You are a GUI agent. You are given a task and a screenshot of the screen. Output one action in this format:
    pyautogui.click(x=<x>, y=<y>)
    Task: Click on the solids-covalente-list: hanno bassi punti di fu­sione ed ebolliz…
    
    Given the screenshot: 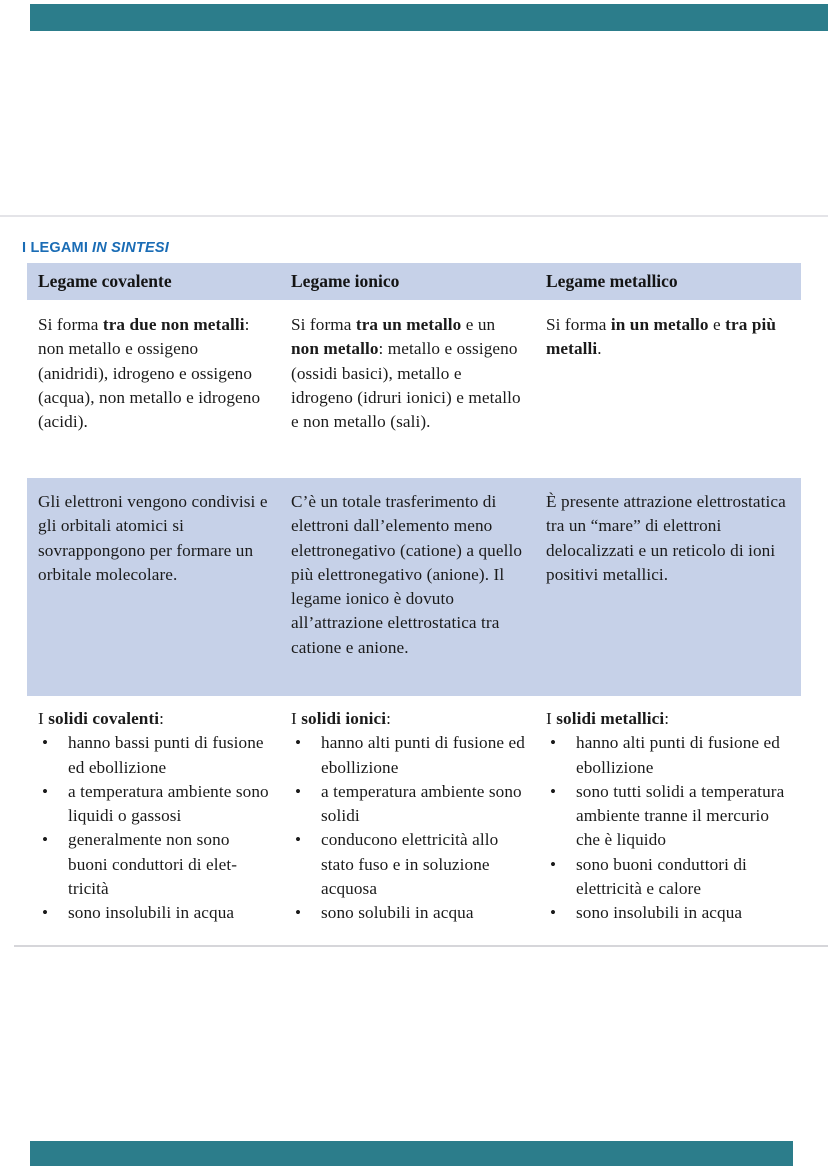 What is the action you would take?
    pyautogui.click(x=155, y=828)
    